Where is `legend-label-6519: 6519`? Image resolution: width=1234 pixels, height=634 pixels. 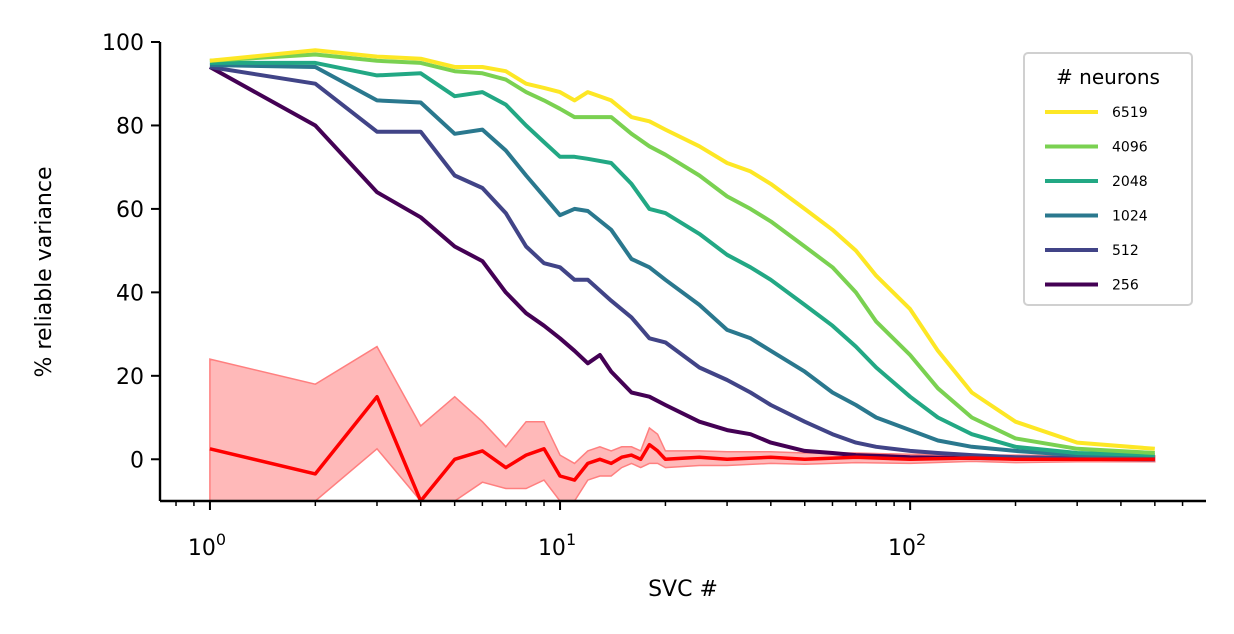 legend-label-6519: 6519 is located at coordinates (1130, 113).